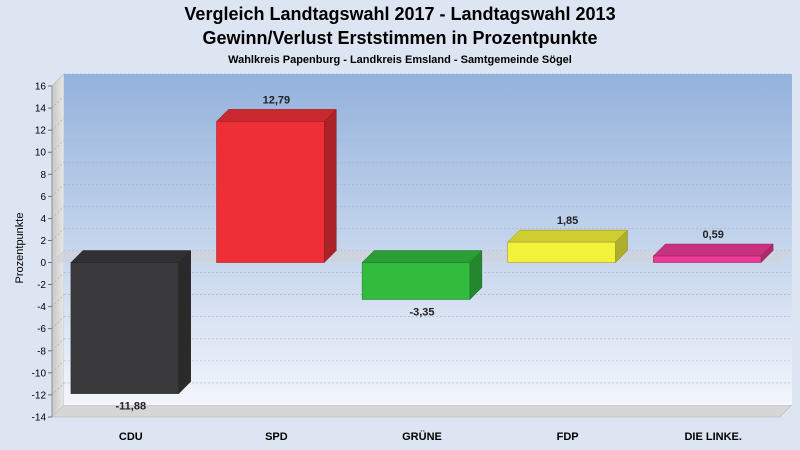 The width and height of the screenshot is (800, 450). I want to click on bar-spd, so click(276, 186).